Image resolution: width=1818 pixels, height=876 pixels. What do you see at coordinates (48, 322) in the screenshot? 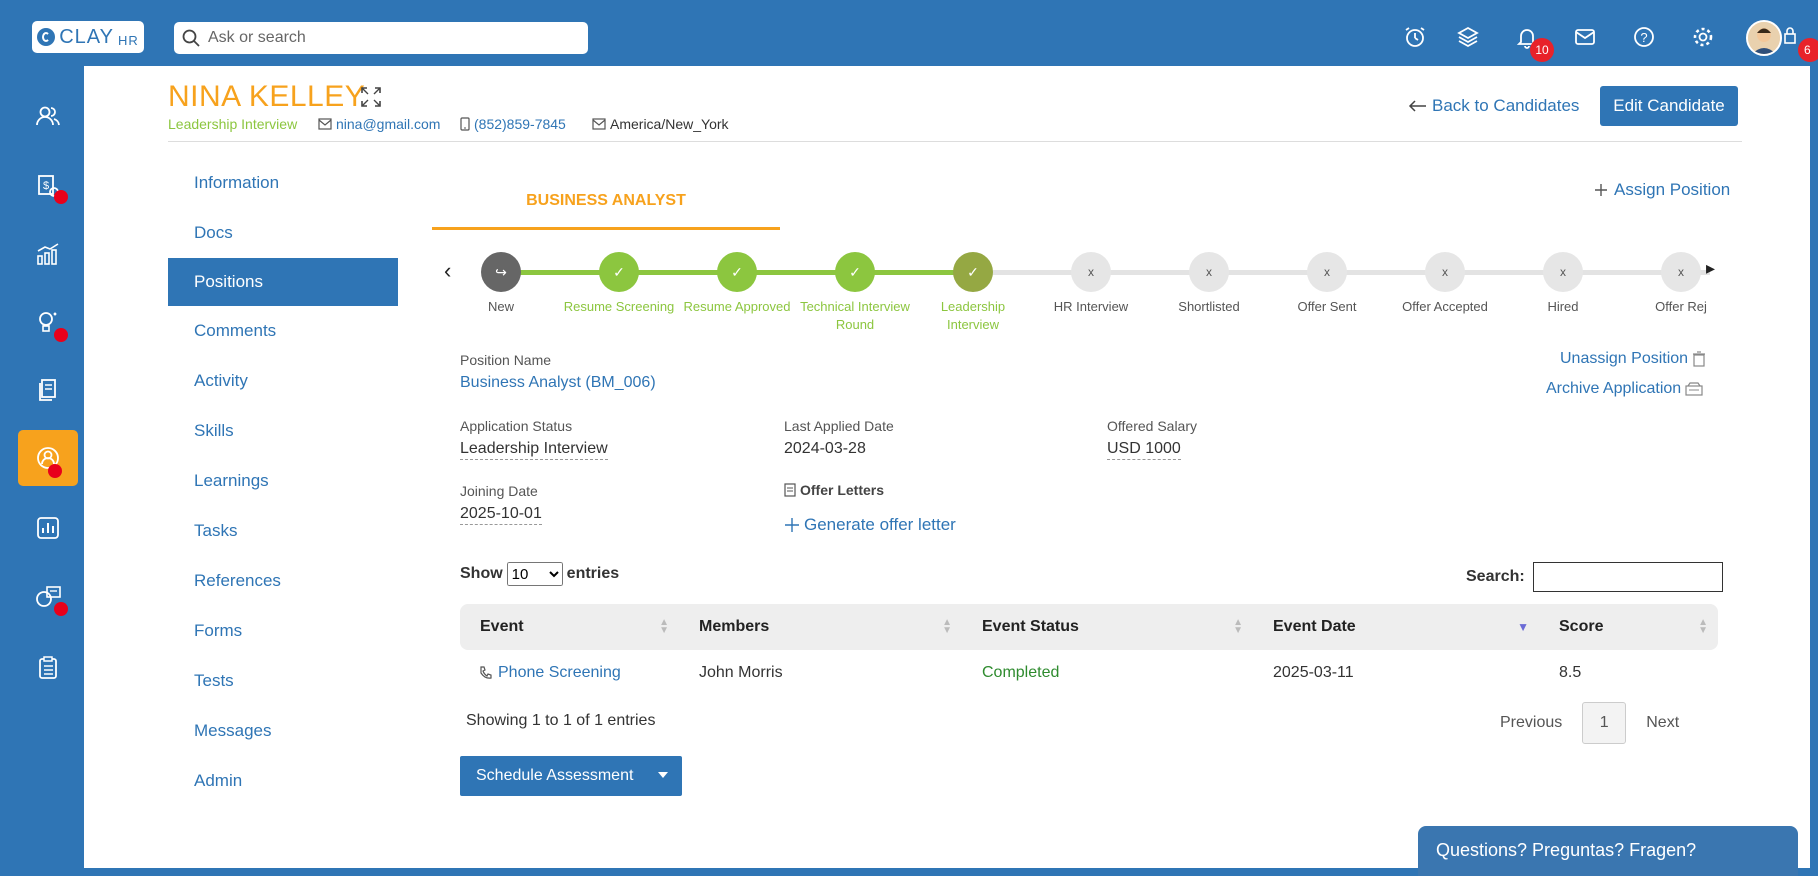
I see `rail-ideas-icon` at bounding box center [48, 322].